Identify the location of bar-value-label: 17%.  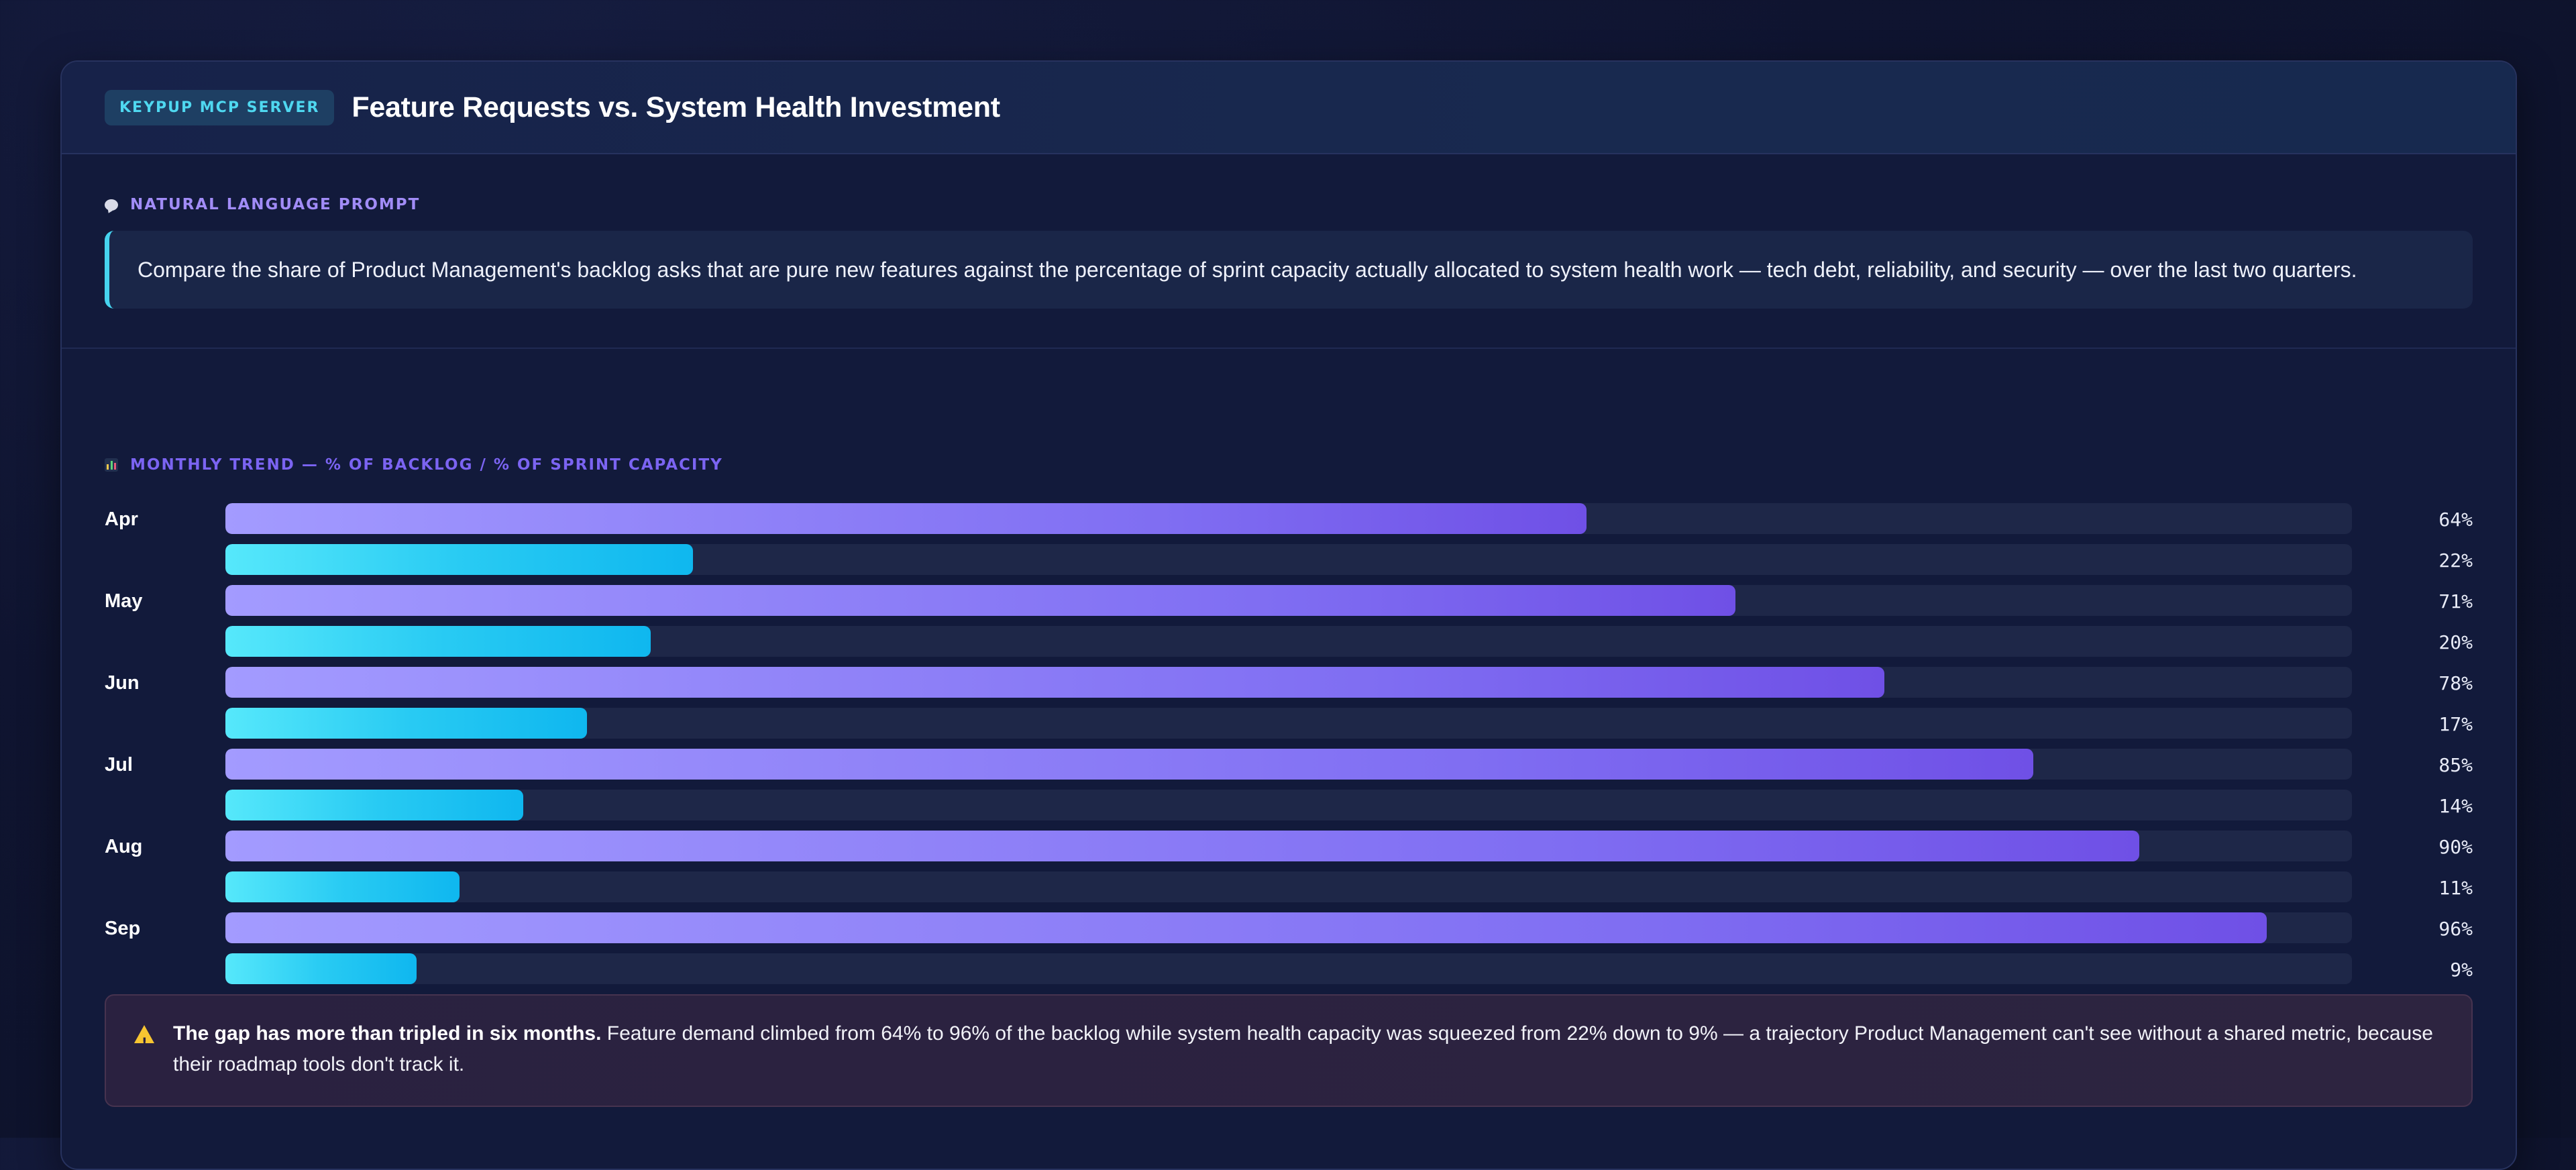
(2455, 724).